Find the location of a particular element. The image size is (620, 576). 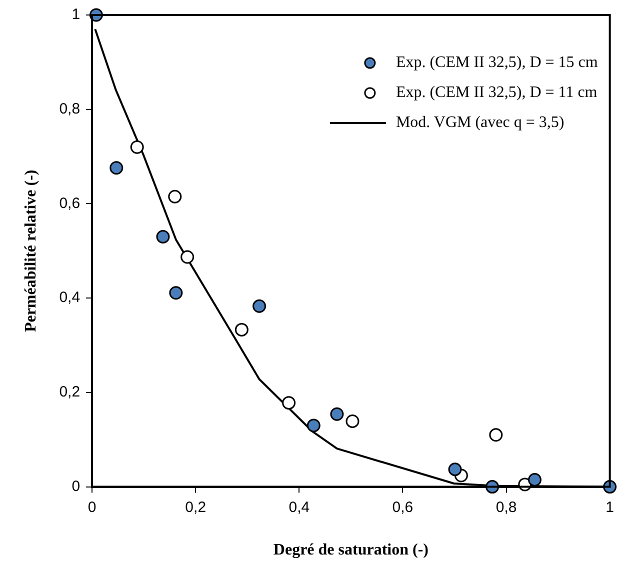

x-tick-label: 0,4 is located at coordinates (299, 507).